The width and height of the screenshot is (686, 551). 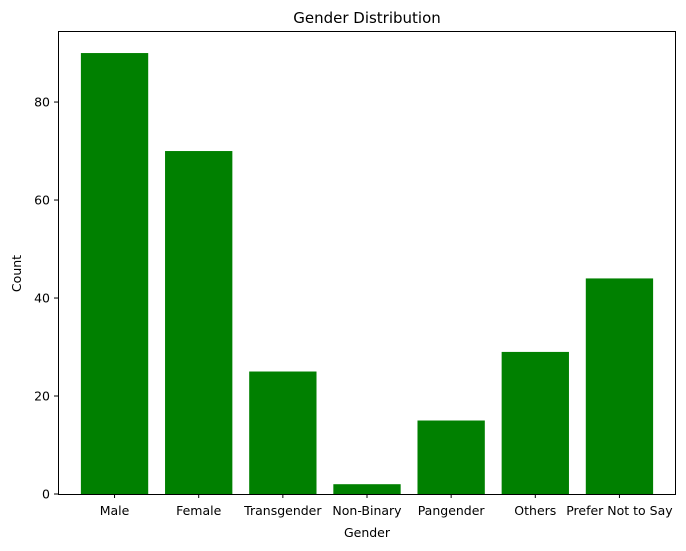 I want to click on x-tick-label: Prefer Not to Say, so click(x=619, y=510).